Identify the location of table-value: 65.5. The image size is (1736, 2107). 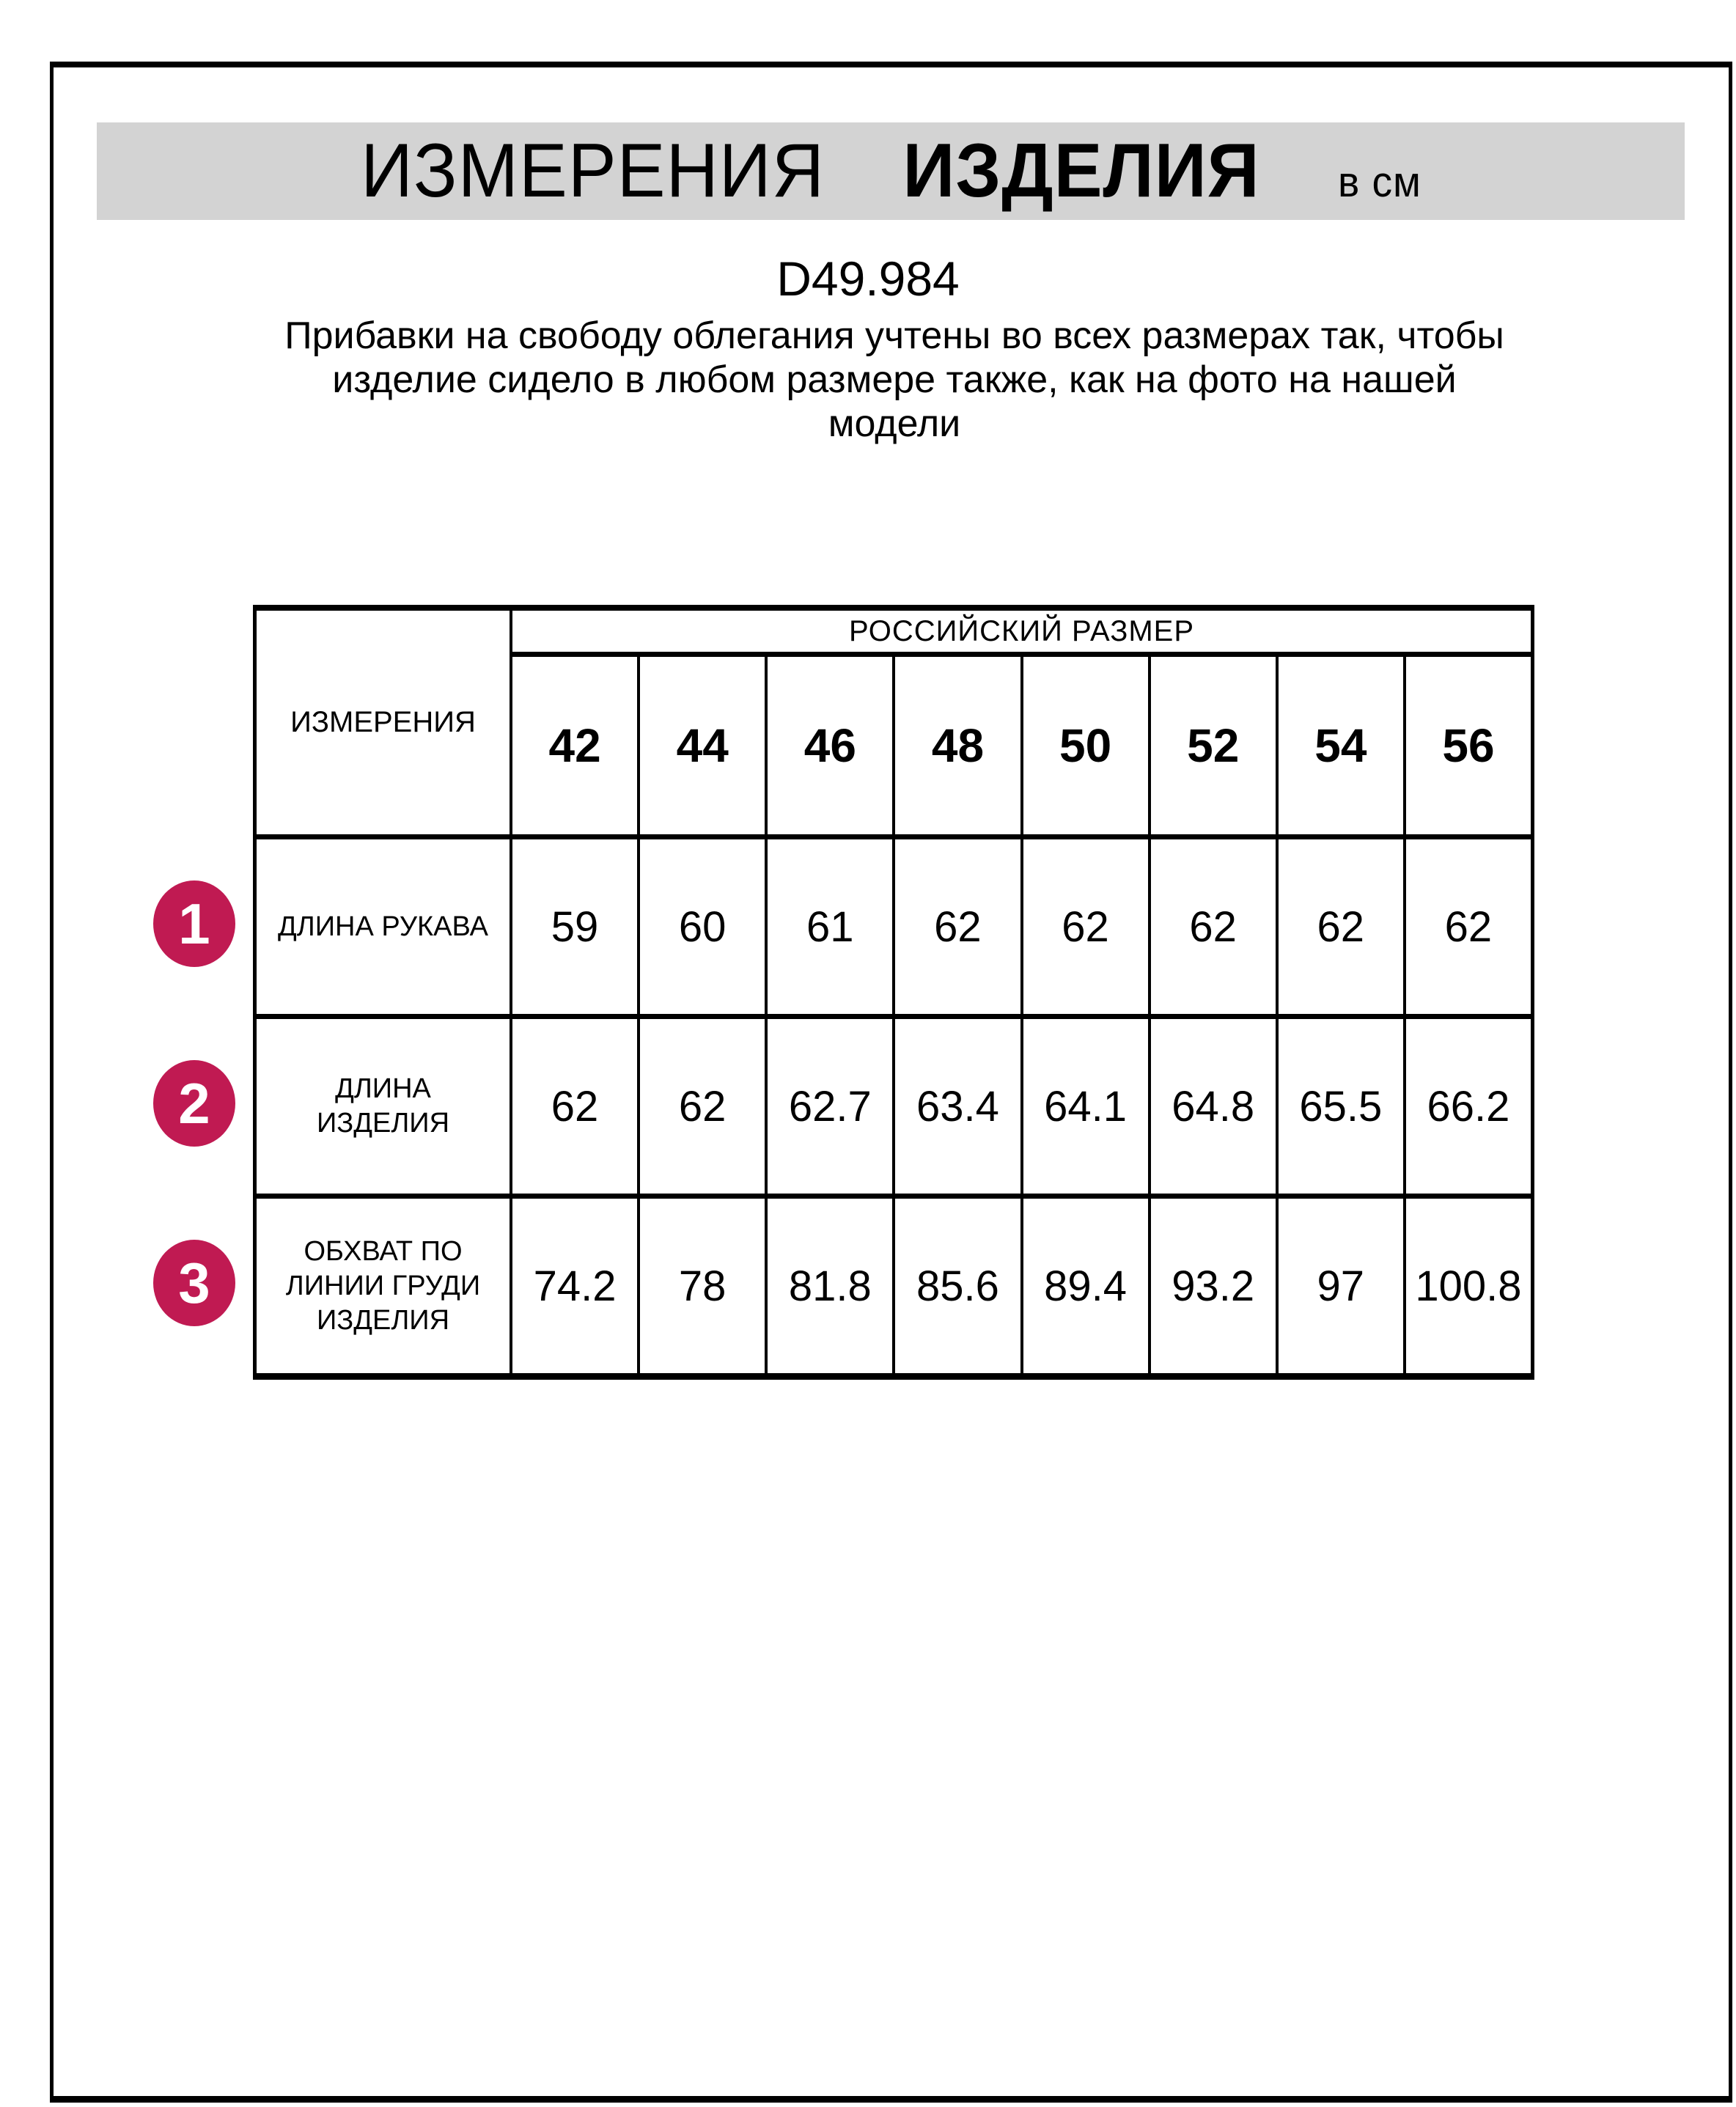
(1339, 1104).